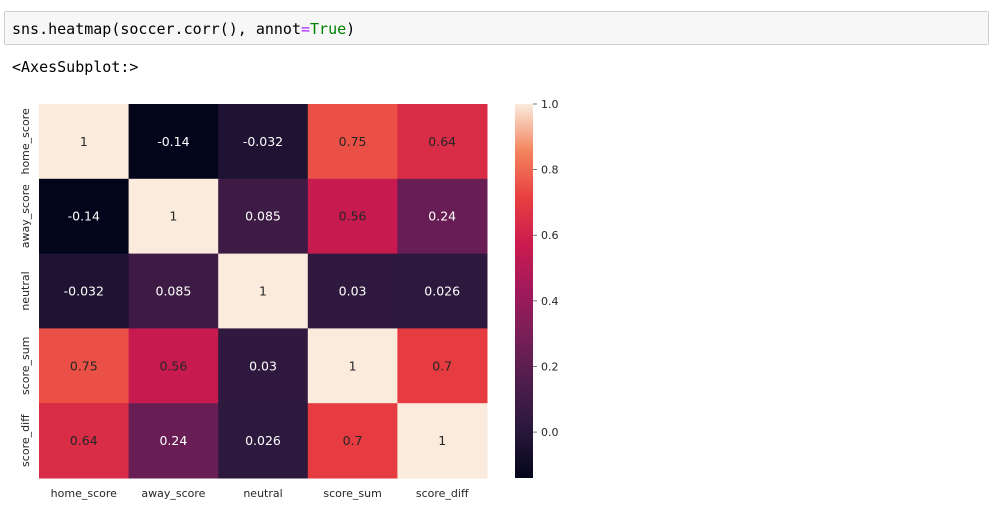 The image size is (995, 523). I want to click on colorbar, so click(524, 291).